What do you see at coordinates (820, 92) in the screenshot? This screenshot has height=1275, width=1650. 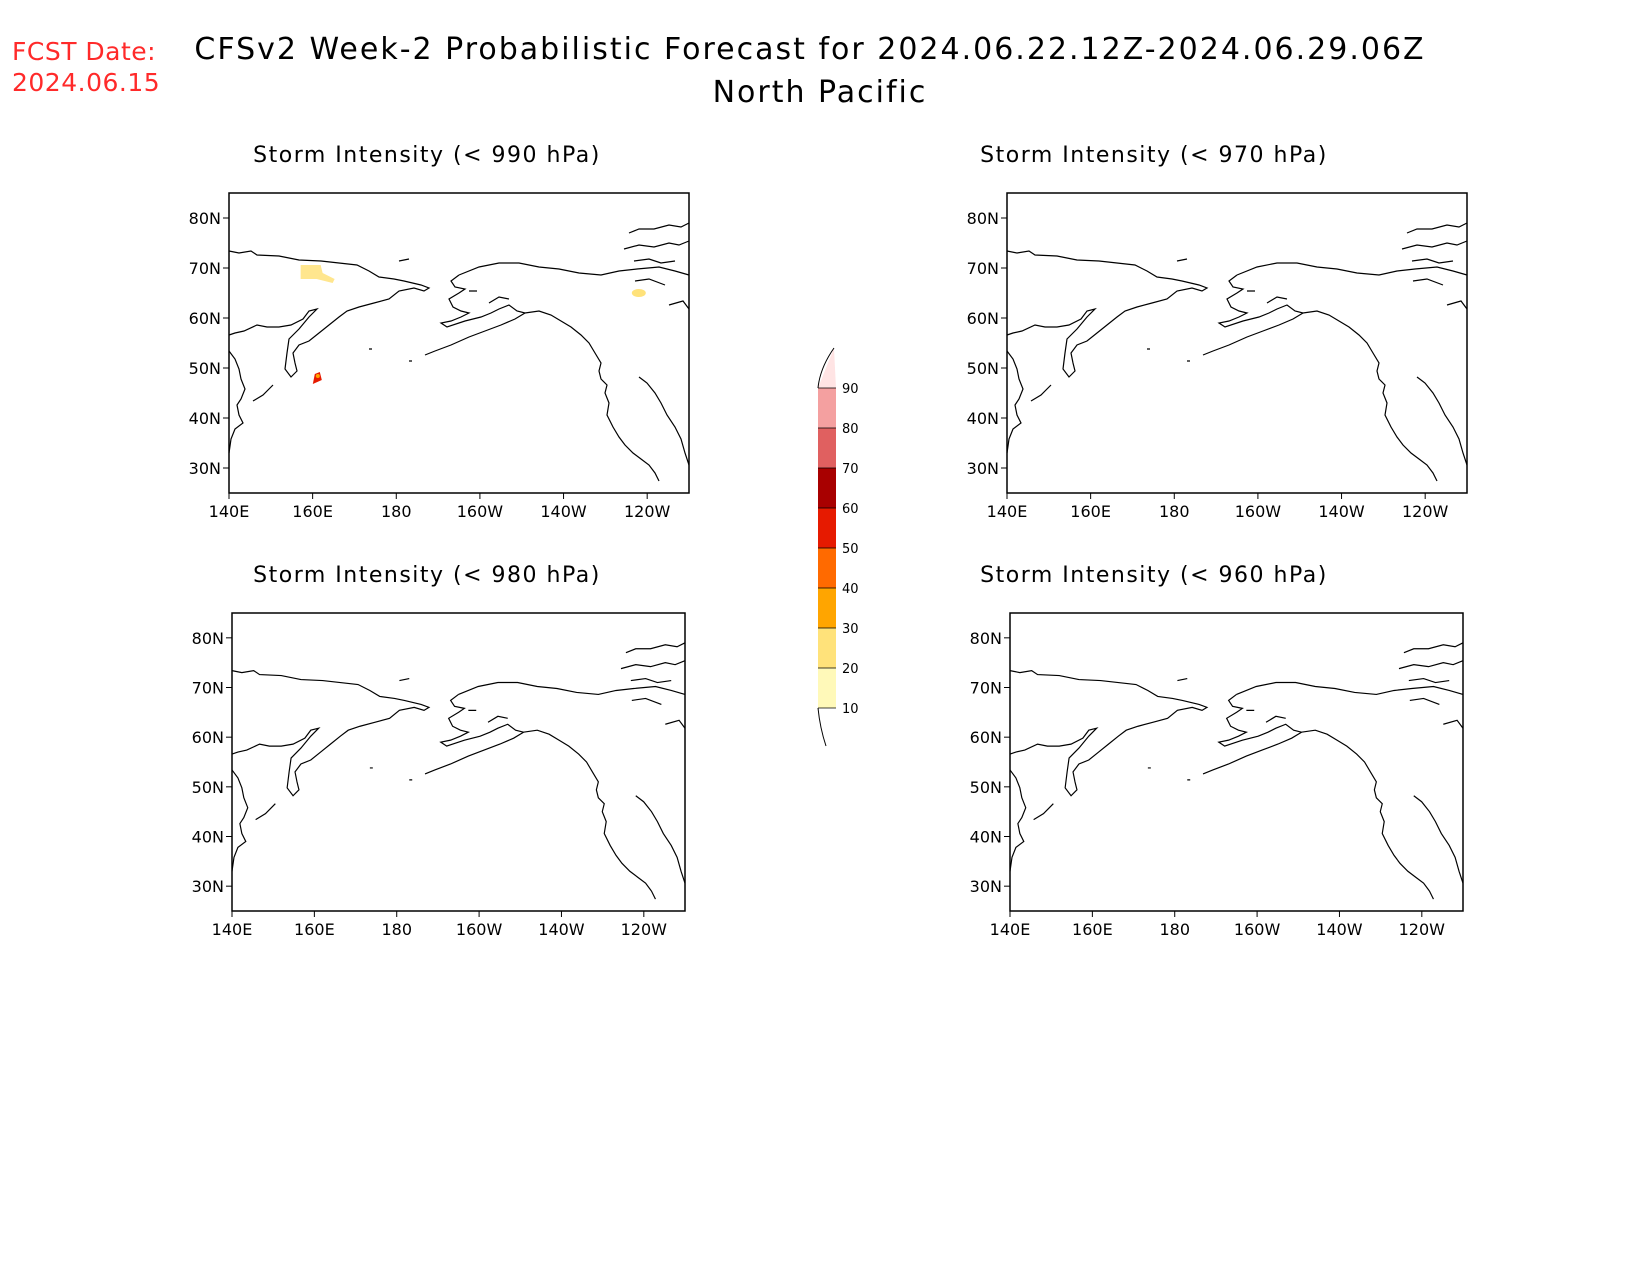 I see `page-subtitle: North Pacific` at bounding box center [820, 92].